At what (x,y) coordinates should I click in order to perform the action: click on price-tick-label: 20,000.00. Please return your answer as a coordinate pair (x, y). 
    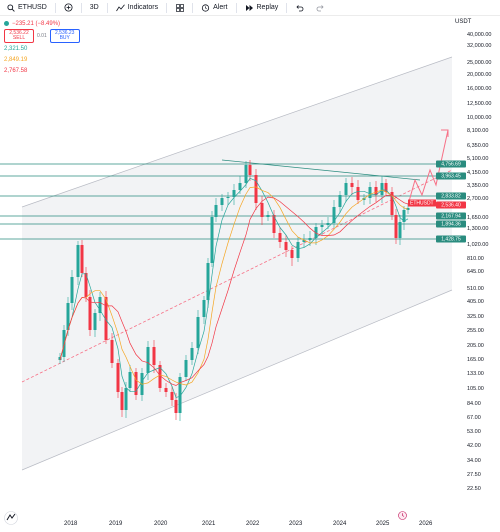
    Looking at the image, I should click on (479, 75).